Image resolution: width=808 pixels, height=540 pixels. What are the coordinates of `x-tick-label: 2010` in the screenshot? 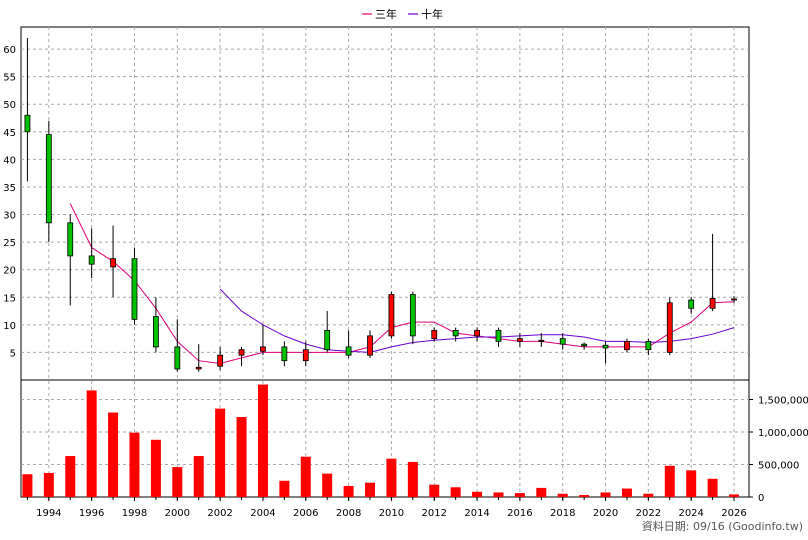 It's located at (391, 513).